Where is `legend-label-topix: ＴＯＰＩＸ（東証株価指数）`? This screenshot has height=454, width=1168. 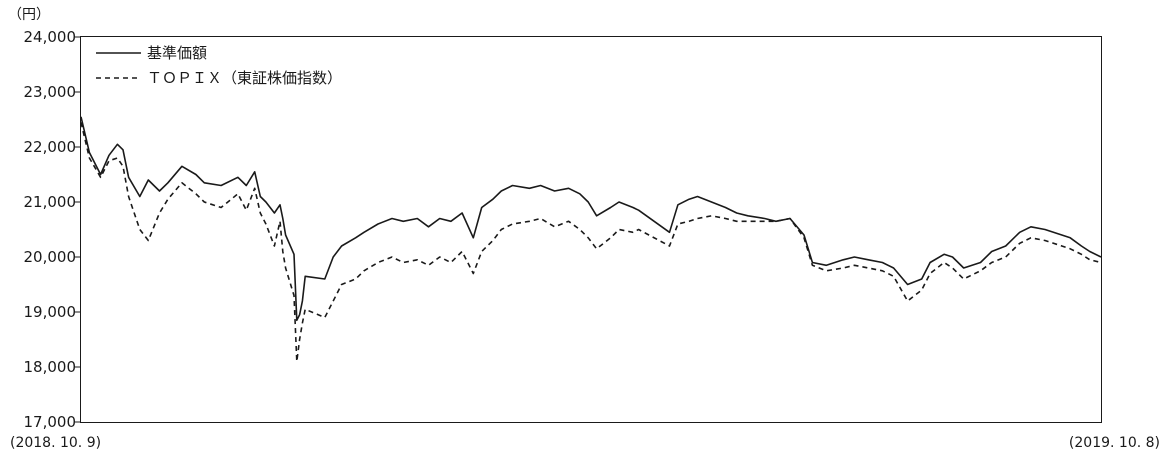 legend-label-topix: ＴＯＰＩＸ（東証株価指数） is located at coordinates (244, 78).